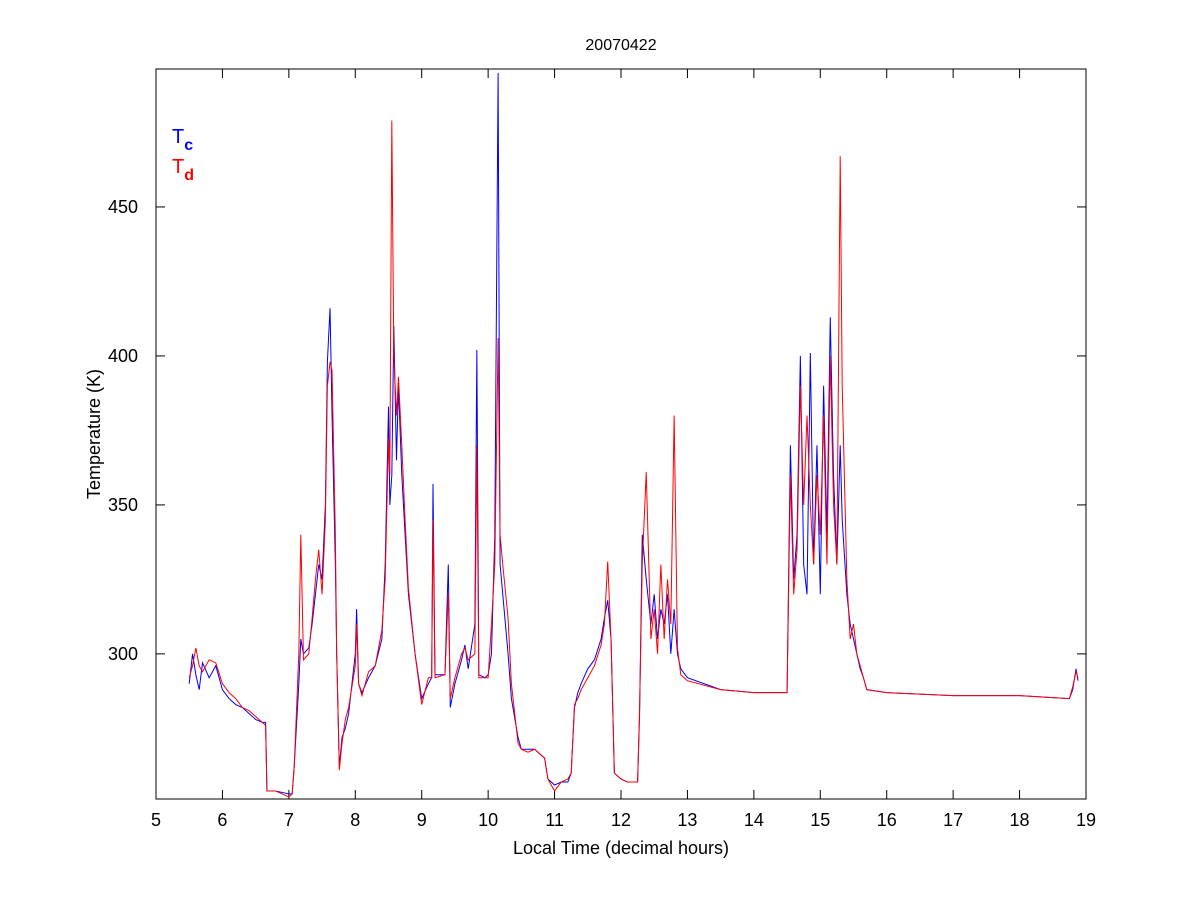 The height and width of the screenshot is (900, 1200). I want to click on x-tick-label: 16, so click(887, 820).